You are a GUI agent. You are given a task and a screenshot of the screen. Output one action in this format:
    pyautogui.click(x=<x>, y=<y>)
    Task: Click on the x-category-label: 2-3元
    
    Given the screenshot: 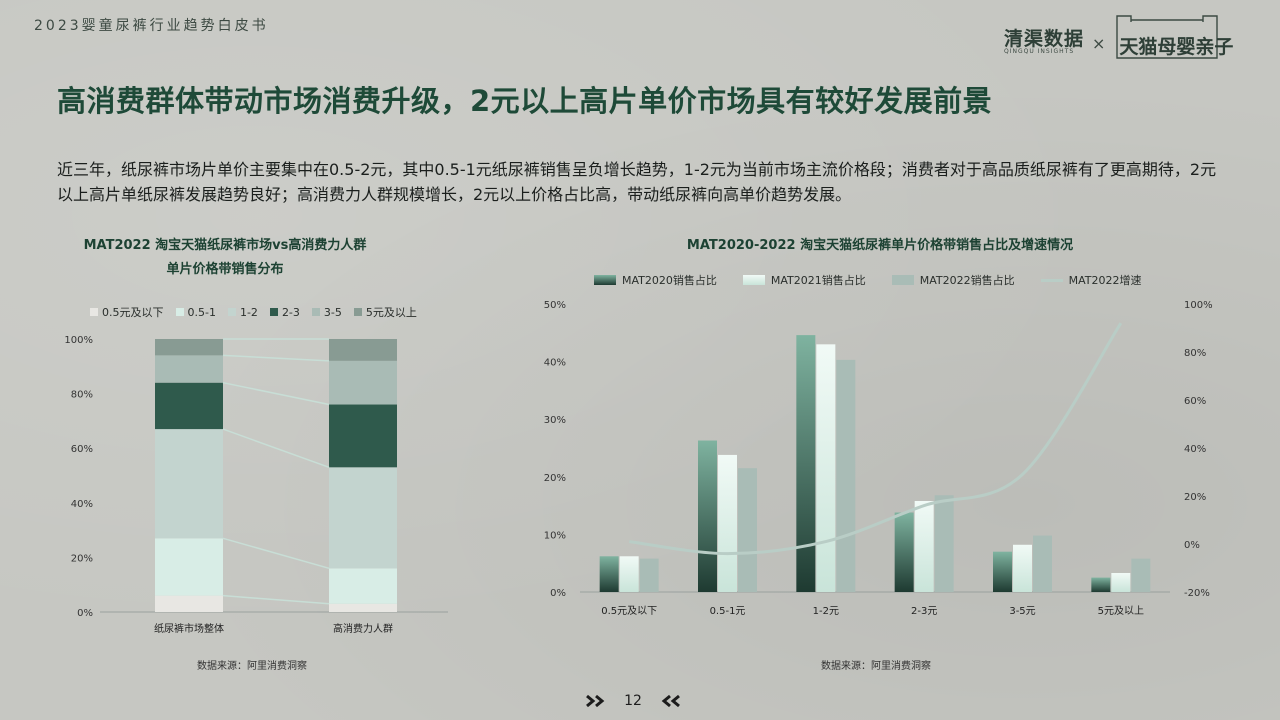 What is the action you would take?
    pyautogui.click(x=924, y=611)
    